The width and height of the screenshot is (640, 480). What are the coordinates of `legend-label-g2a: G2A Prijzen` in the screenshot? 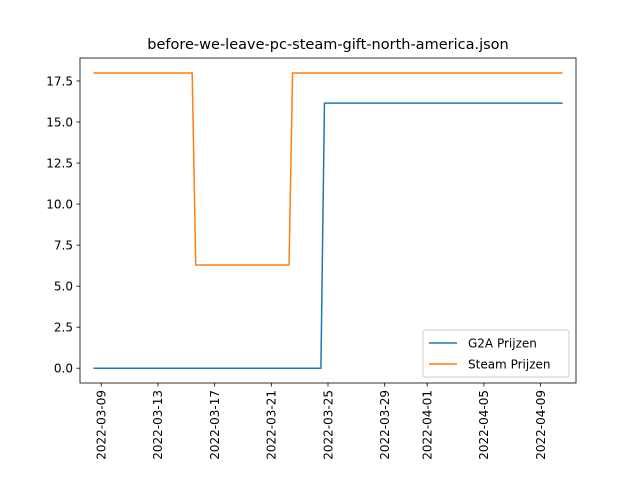 It's located at (502, 344).